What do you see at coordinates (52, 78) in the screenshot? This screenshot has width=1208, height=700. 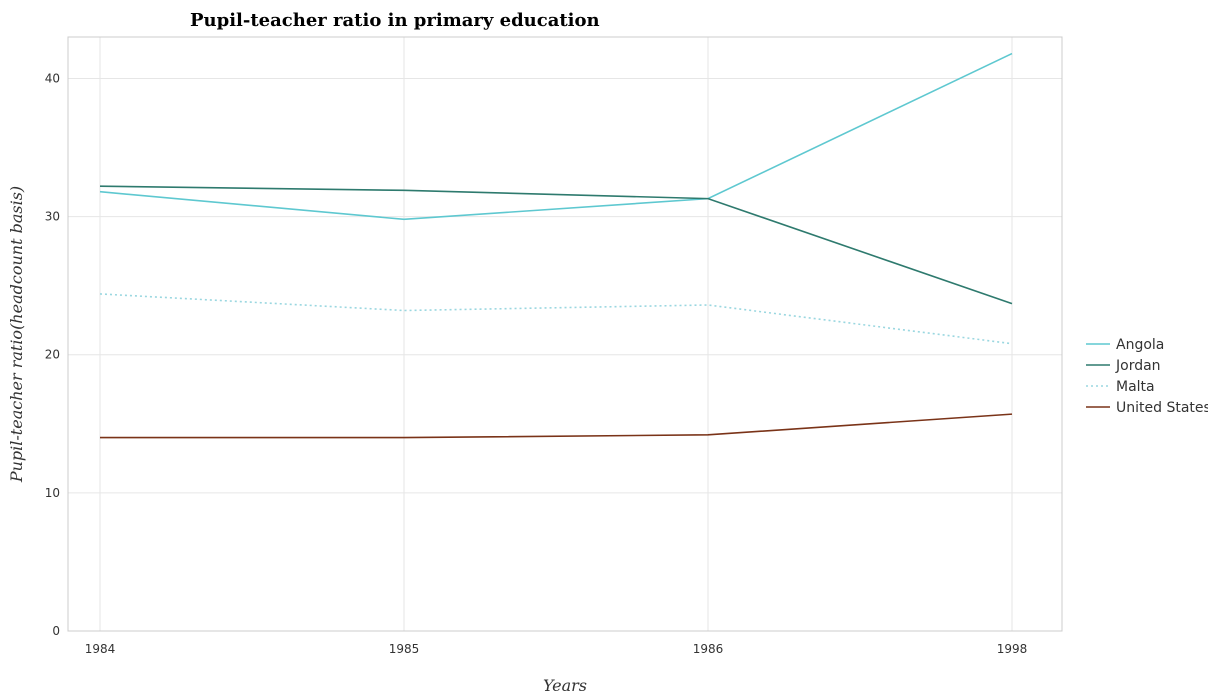 I see `y-tick-label: 40` at bounding box center [52, 78].